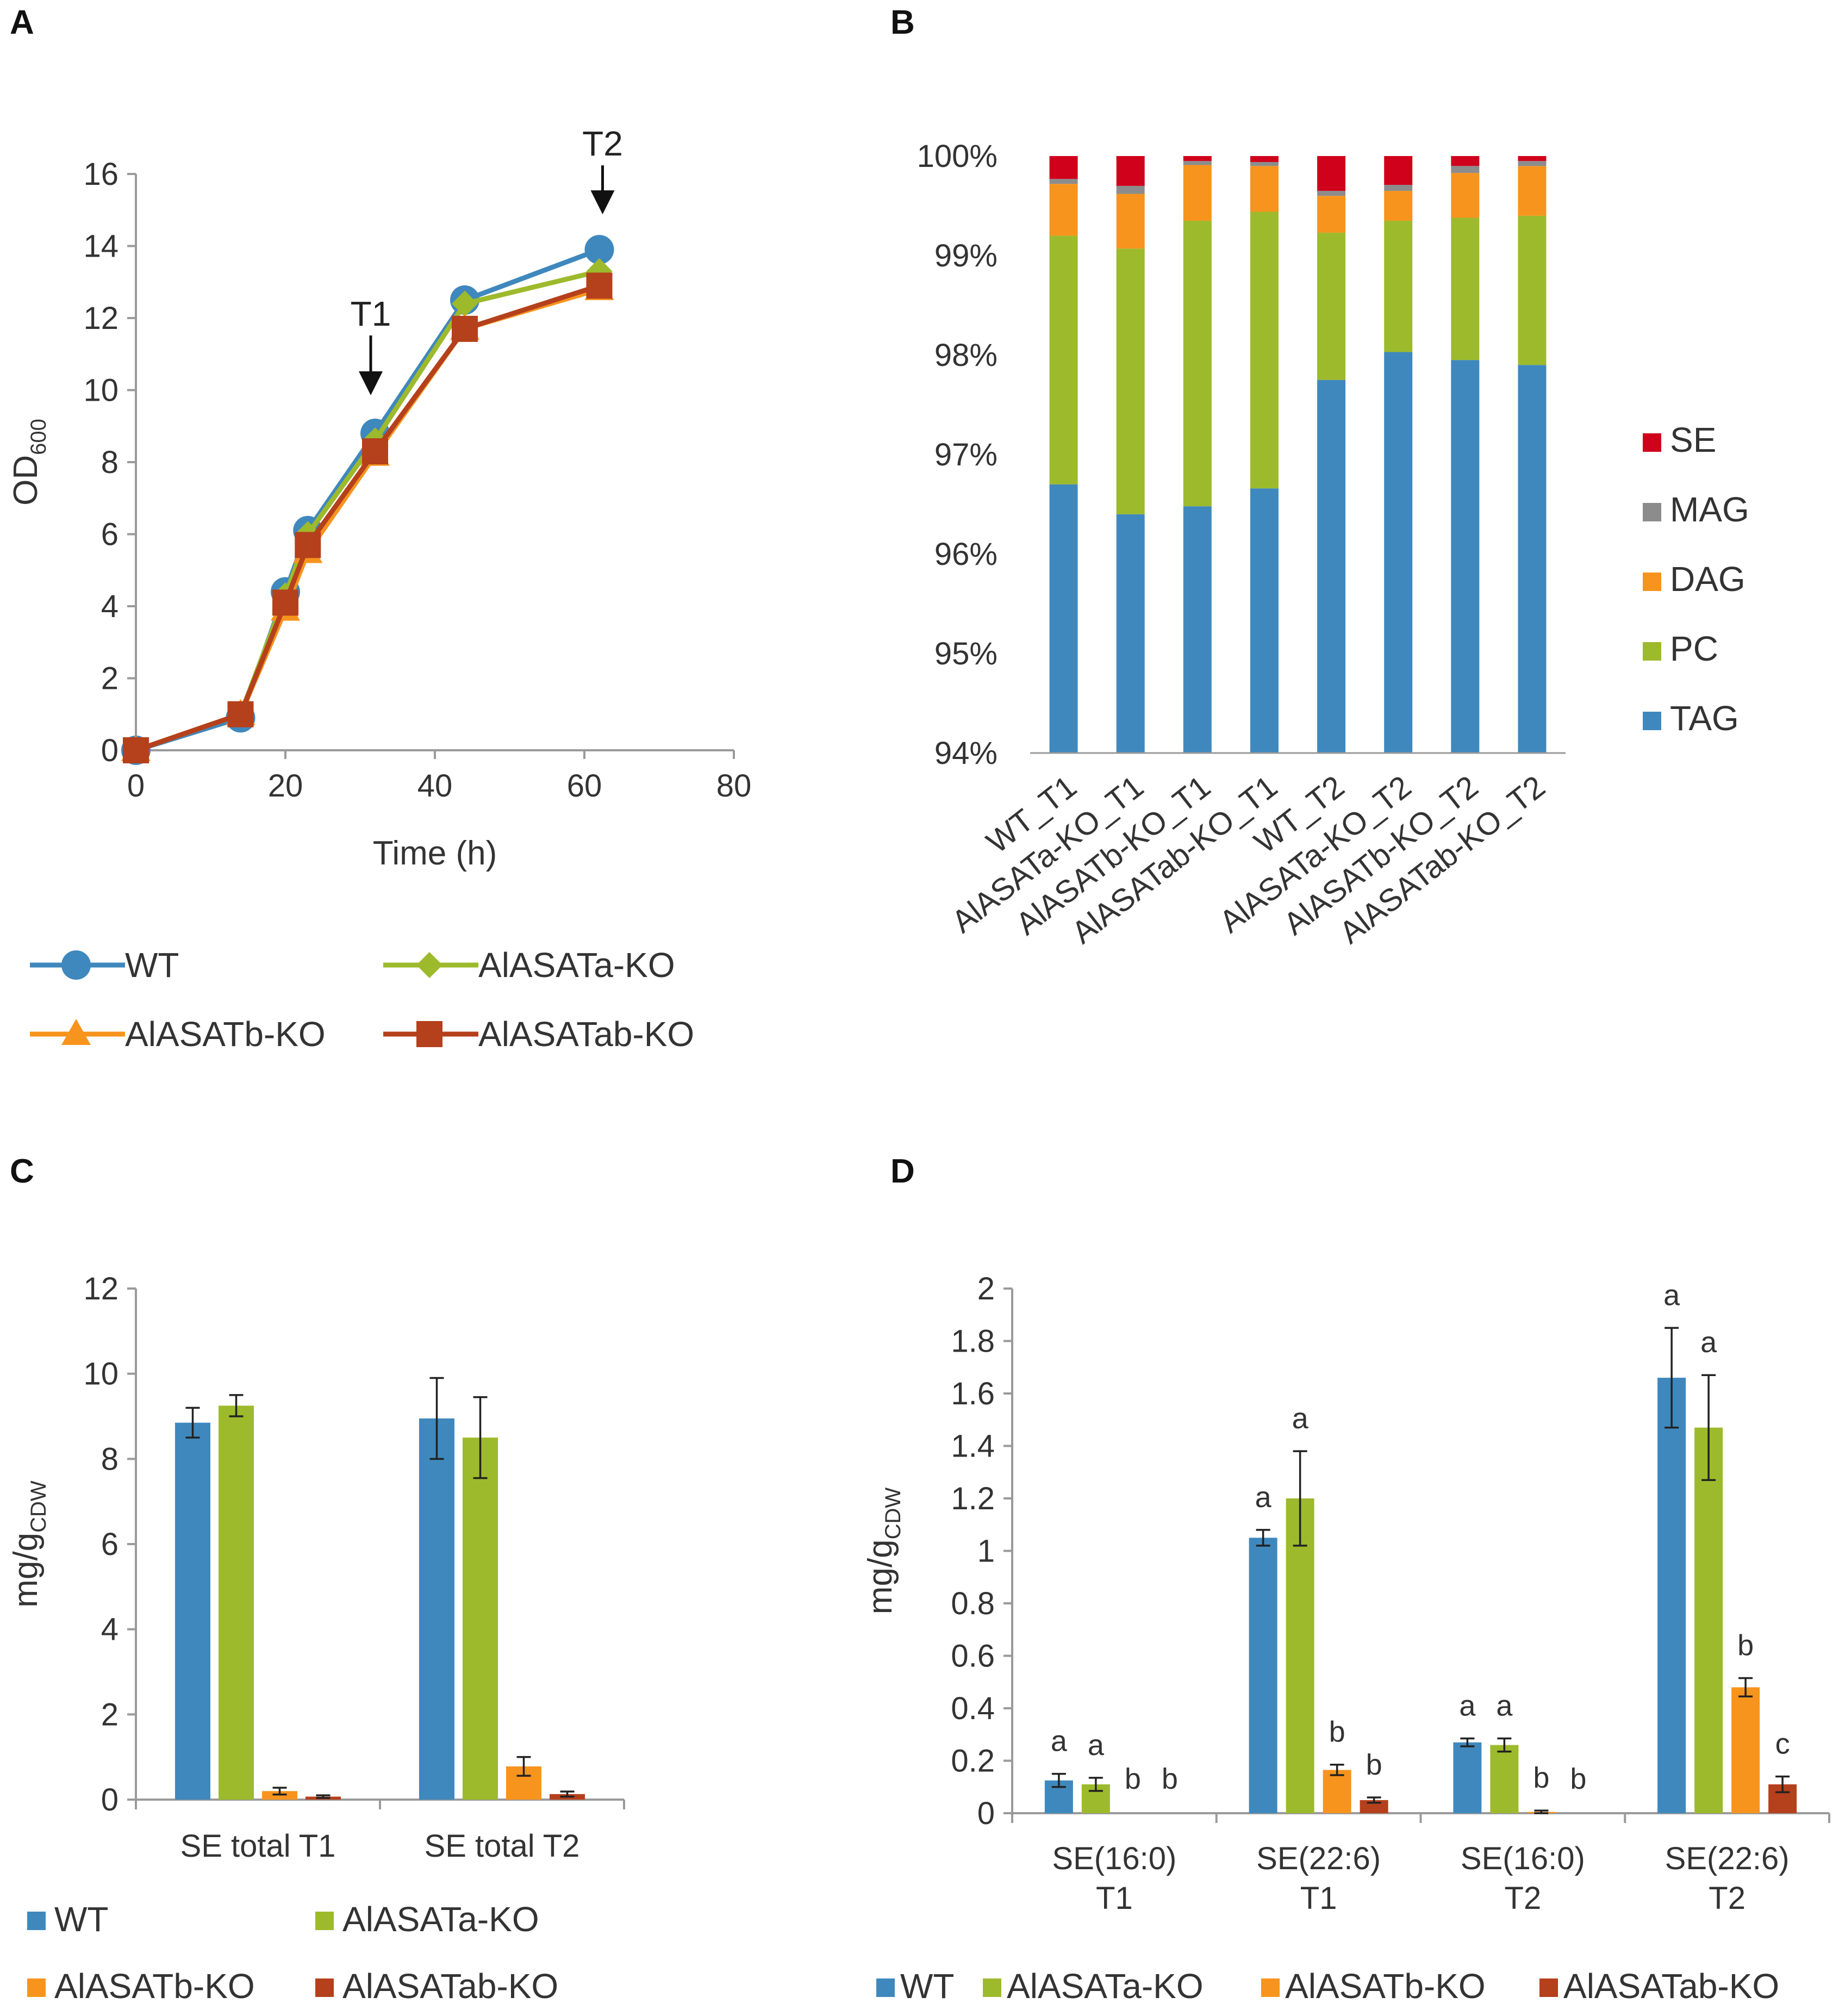 Image resolution: width=1839 pixels, height=2016 pixels. What do you see at coordinates (101, 1374) in the screenshot?
I see `y-tick-label: 10` at bounding box center [101, 1374].